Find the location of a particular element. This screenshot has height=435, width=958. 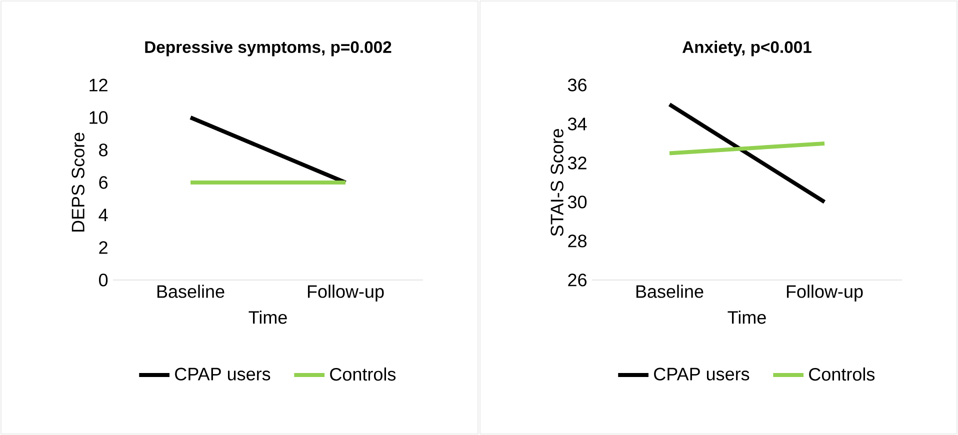

y-axis-title: STAI-S Score is located at coordinates (557, 182).